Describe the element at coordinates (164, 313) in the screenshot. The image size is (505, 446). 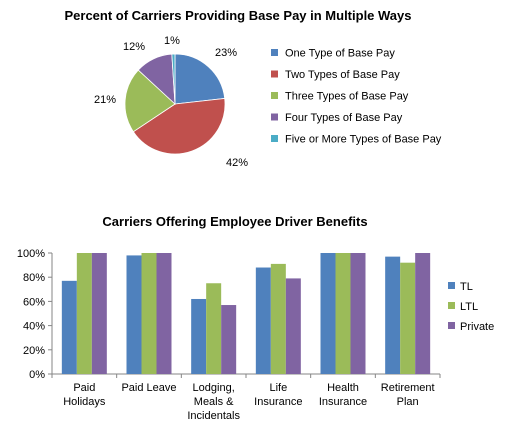
I see `bar-private-paid-leave` at that location.